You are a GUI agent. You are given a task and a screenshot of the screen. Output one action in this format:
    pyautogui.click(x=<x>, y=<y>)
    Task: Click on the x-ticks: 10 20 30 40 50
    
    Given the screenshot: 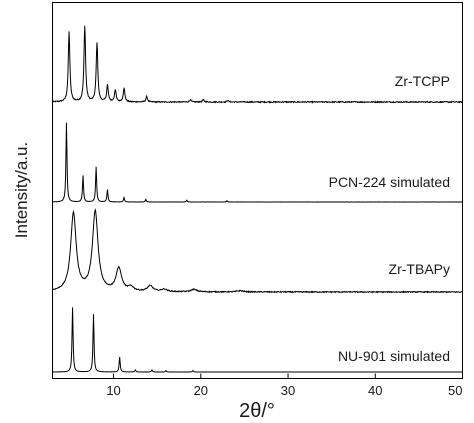 What is the action you would take?
    pyautogui.click(x=284, y=385)
    